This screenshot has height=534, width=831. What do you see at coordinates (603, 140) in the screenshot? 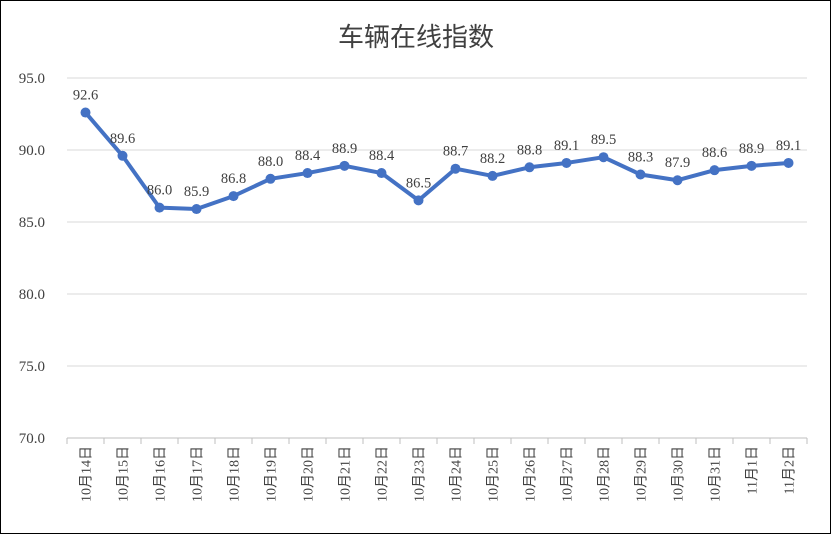
I see `data-label: 89.5` at bounding box center [603, 140].